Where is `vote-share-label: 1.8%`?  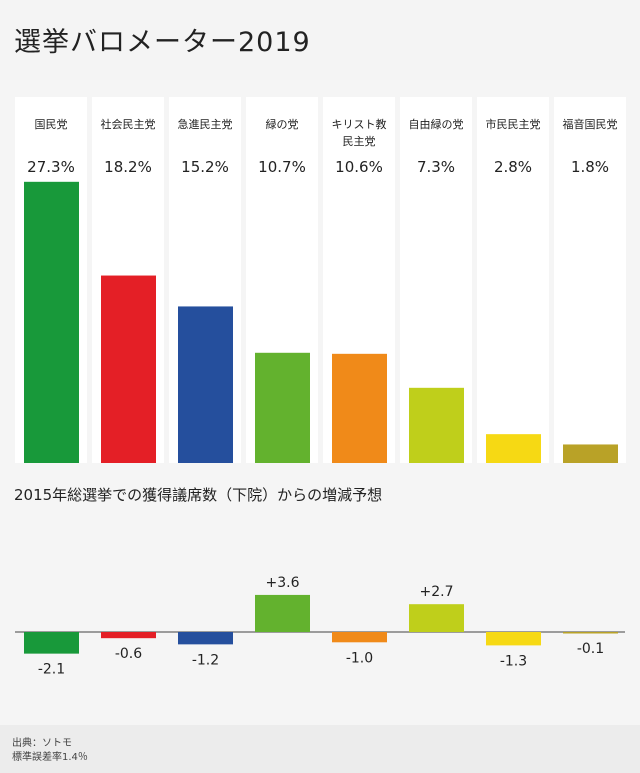
vote-share-label: 1.8% is located at coordinates (590, 167).